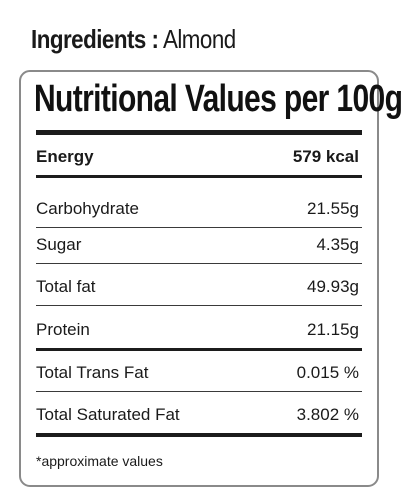 The width and height of the screenshot is (401, 500). Describe the element at coordinates (108, 414) in the screenshot. I see `saturated-fat-label: Total Saturated Fat` at that location.